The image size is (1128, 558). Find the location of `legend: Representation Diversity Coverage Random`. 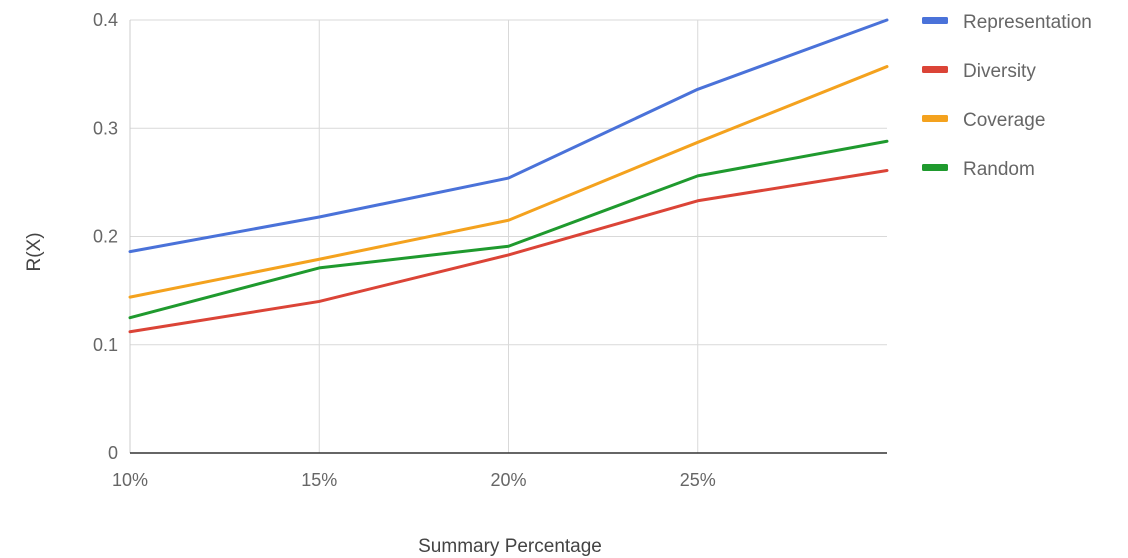

legend: Representation Diversity Coverage Random is located at coordinates (1007, 96).